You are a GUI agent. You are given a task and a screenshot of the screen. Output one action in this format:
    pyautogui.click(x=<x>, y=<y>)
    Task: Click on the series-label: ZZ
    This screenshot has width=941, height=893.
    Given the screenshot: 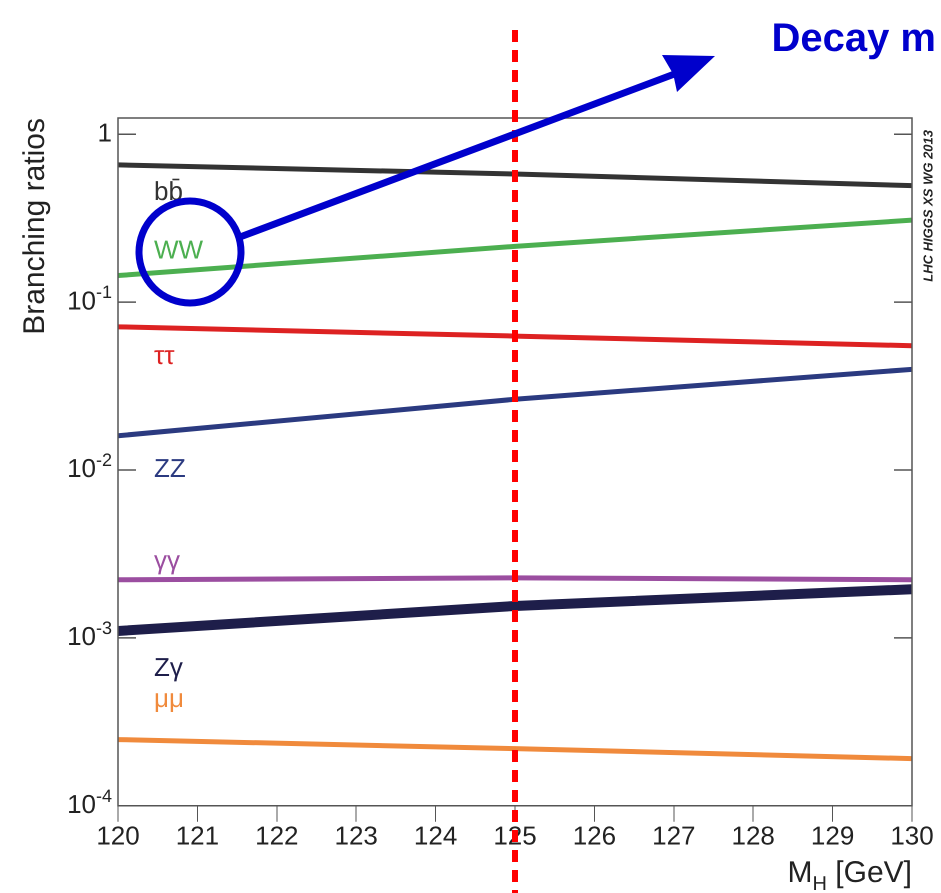 What is the action you would take?
    pyautogui.click(x=170, y=467)
    